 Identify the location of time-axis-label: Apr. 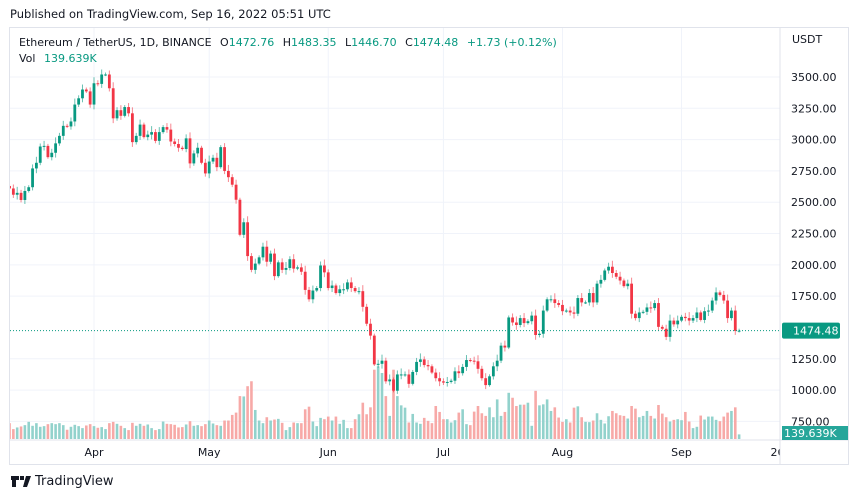
(94, 452).